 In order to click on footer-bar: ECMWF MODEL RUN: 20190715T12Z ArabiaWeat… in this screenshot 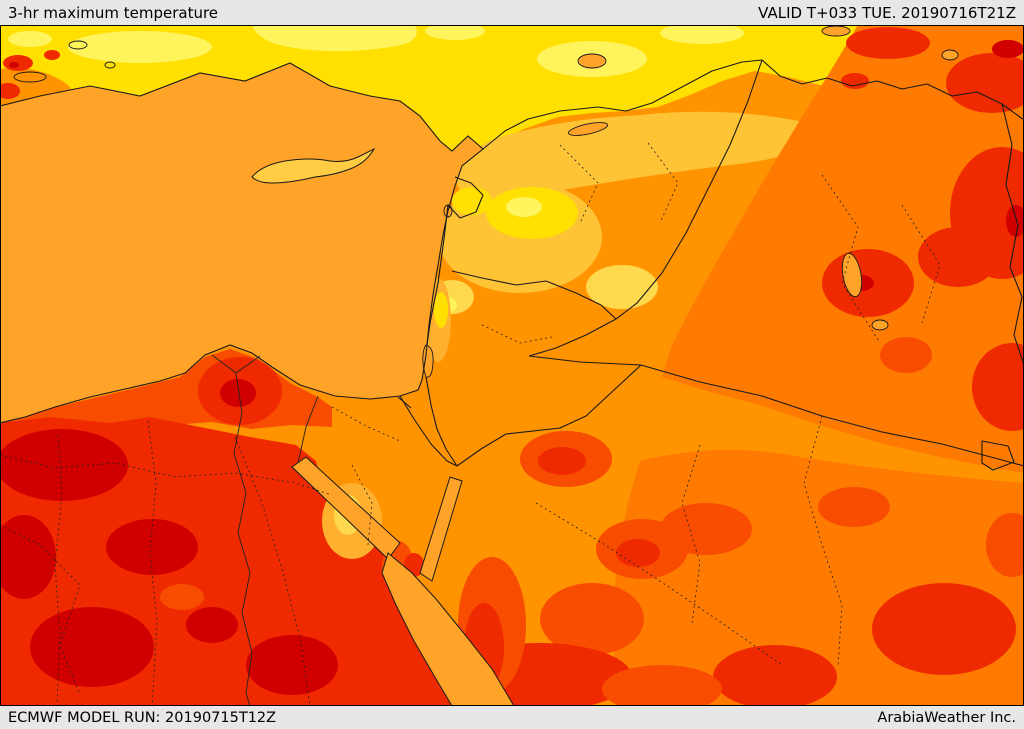, I will do `click(512, 717)`.